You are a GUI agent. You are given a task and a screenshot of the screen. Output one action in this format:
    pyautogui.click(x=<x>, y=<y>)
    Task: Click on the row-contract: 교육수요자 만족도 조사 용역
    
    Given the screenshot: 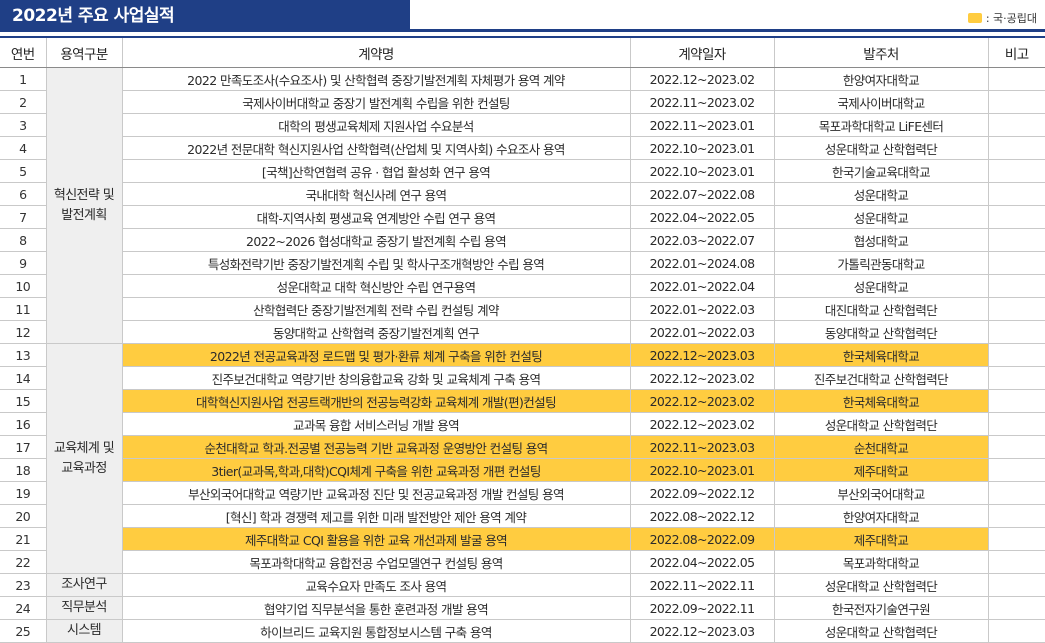 What is the action you would take?
    pyautogui.click(x=376, y=585)
    